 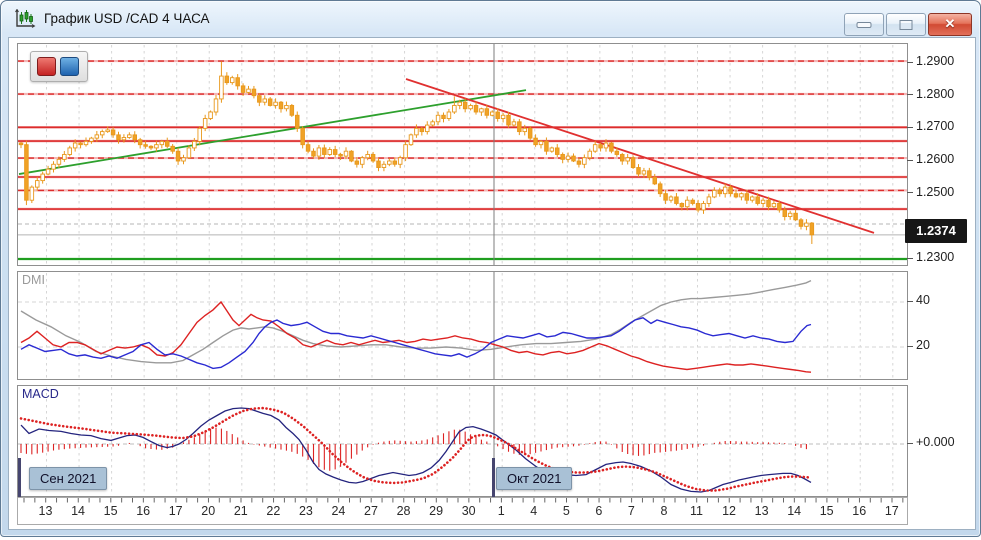 What do you see at coordinates (501, 511) in the screenshot?
I see `x-axis-label: 1` at bounding box center [501, 511].